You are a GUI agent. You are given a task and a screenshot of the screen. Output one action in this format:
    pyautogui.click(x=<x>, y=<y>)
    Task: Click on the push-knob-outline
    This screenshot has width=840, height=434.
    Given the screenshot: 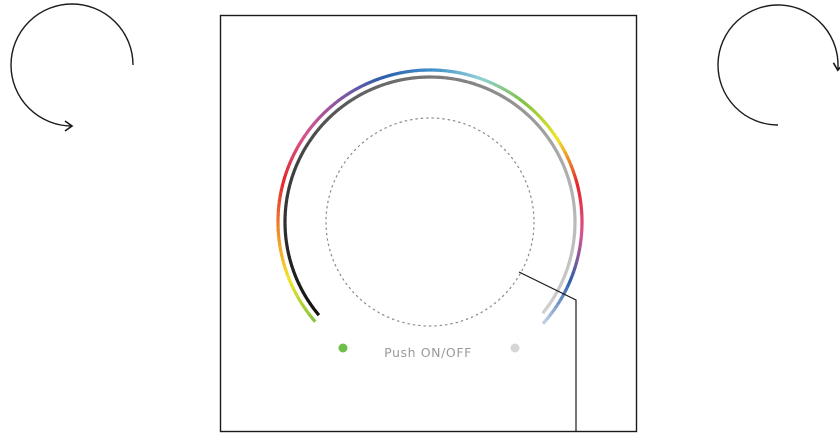 What is the action you would take?
    pyautogui.click(x=430, y=222)
    